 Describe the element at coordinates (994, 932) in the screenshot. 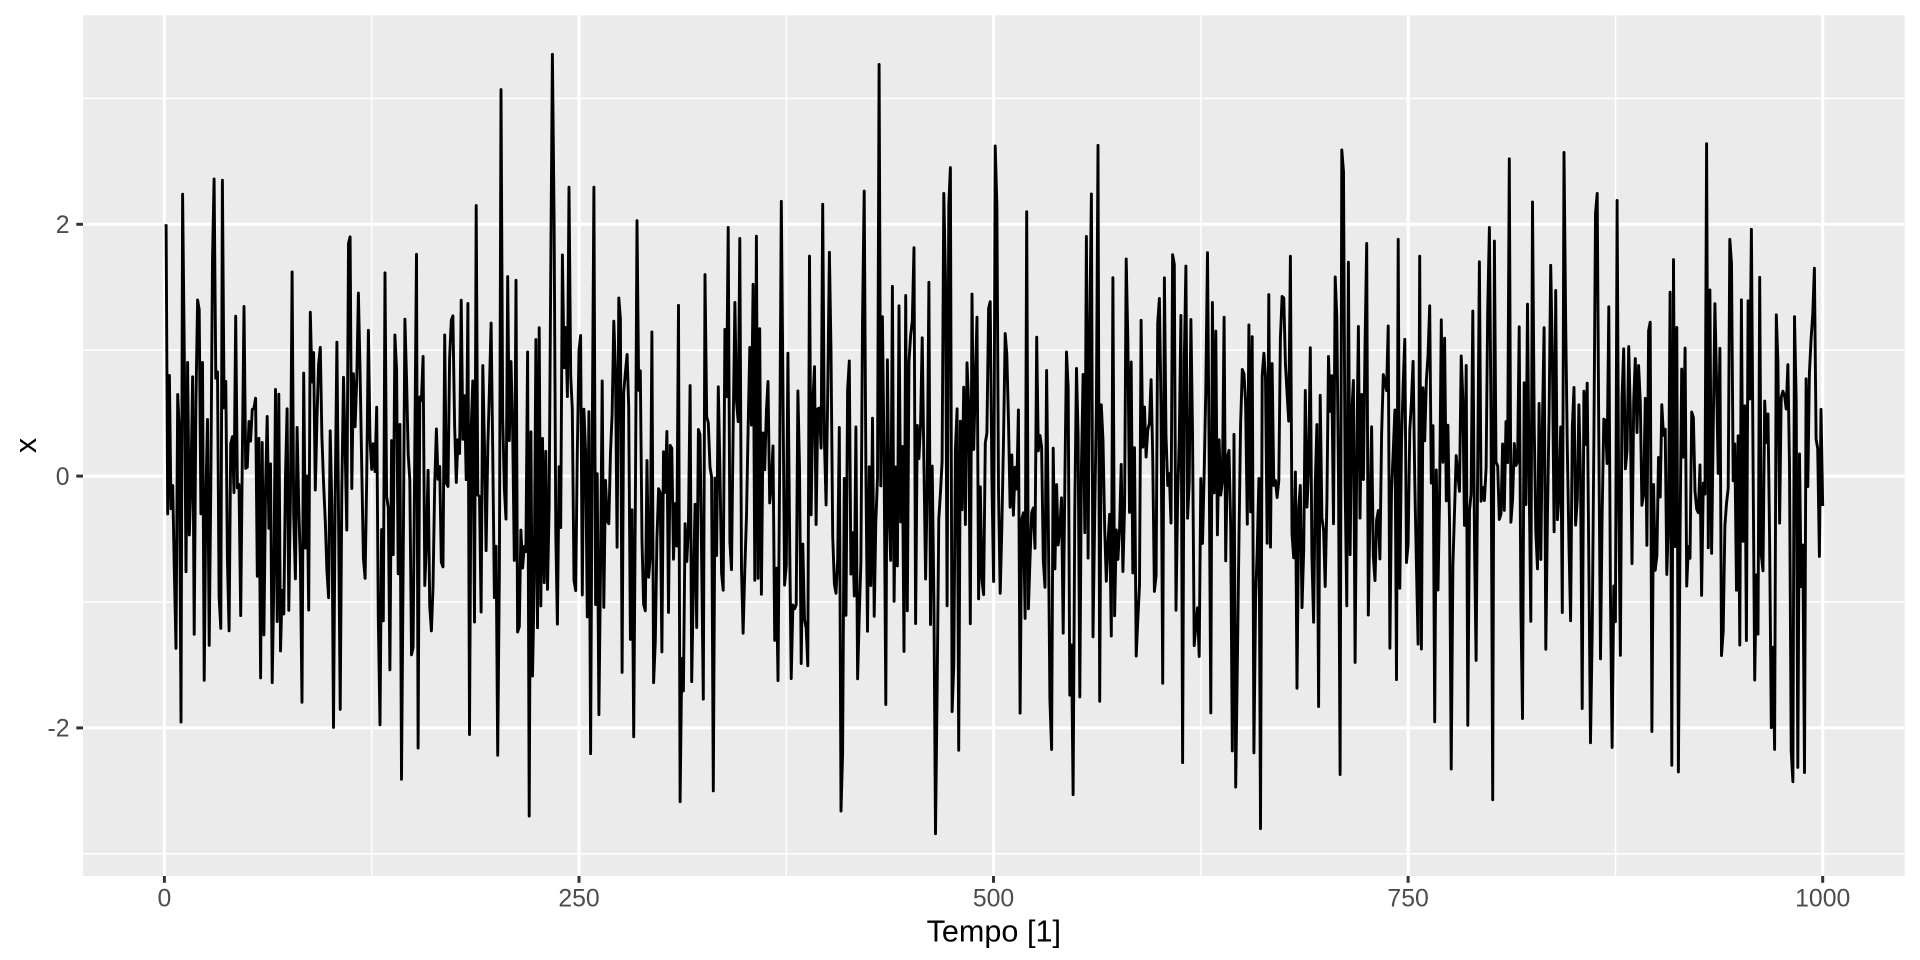

I see `svg-text: Tempo [1]` at that location.